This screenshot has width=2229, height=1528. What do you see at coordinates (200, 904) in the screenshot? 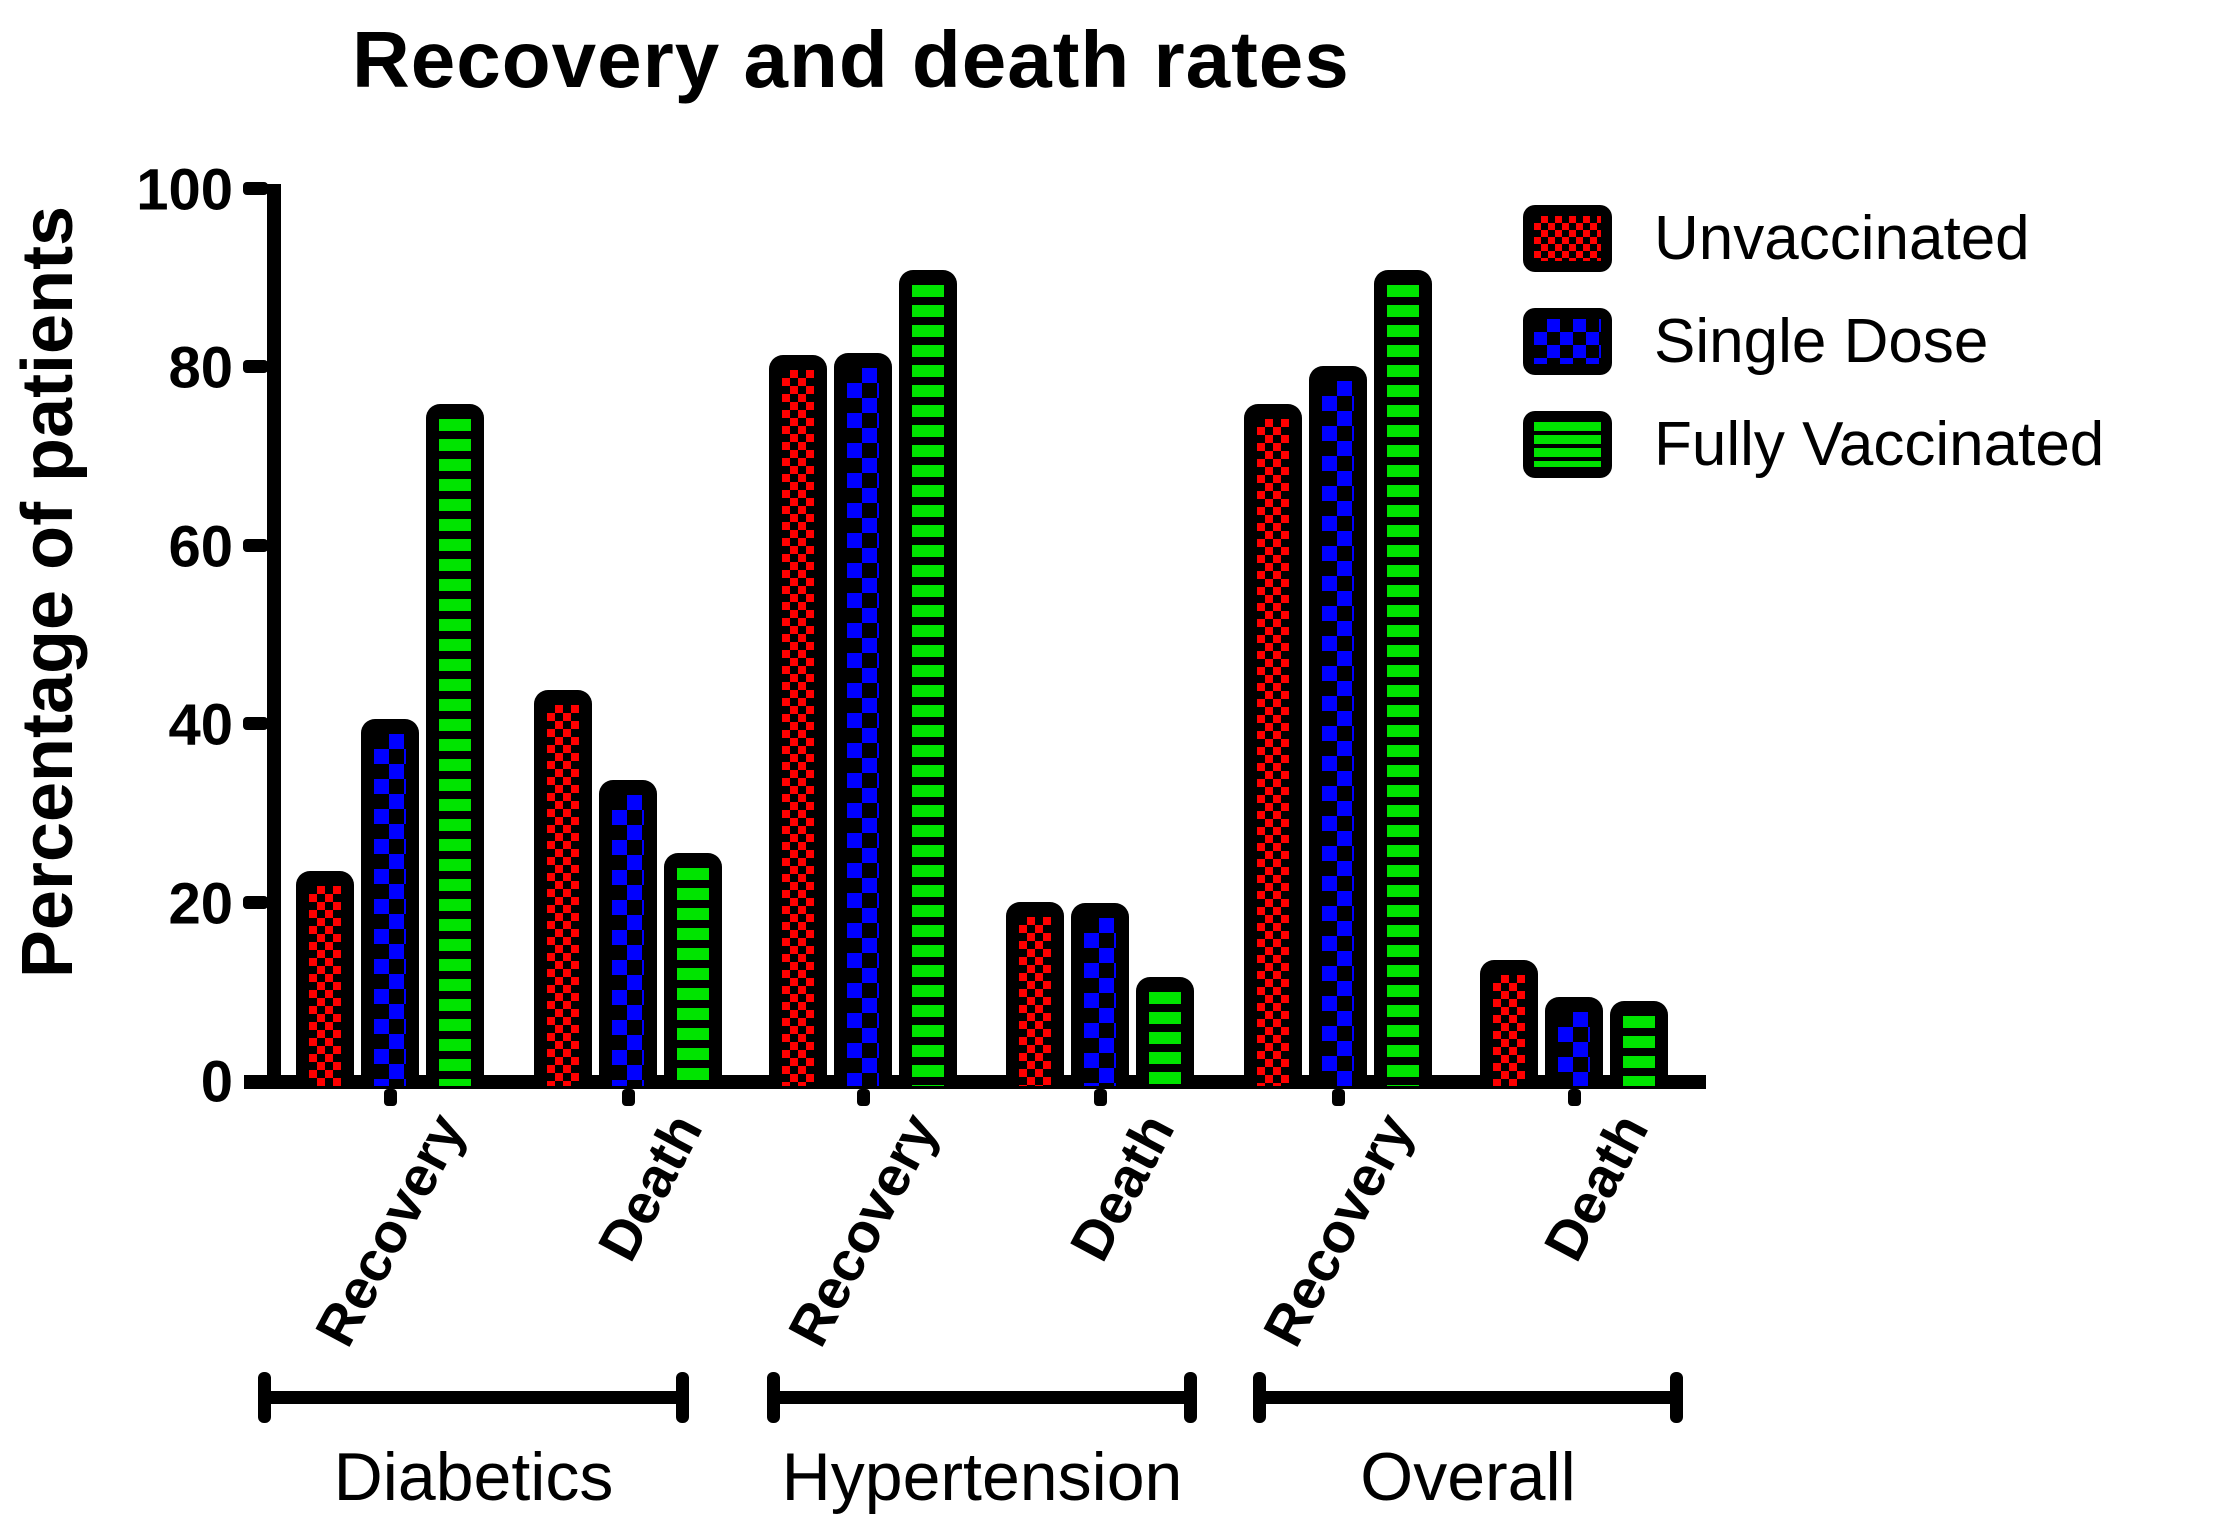
I see `y-tick-label: 20` at bounding box center [200, 904].